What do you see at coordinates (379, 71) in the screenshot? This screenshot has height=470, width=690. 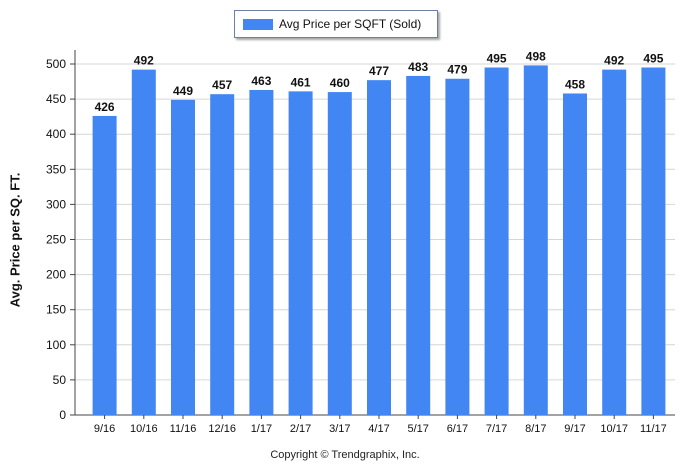 I see `data-label: 477` at bounding box center [379, 71].